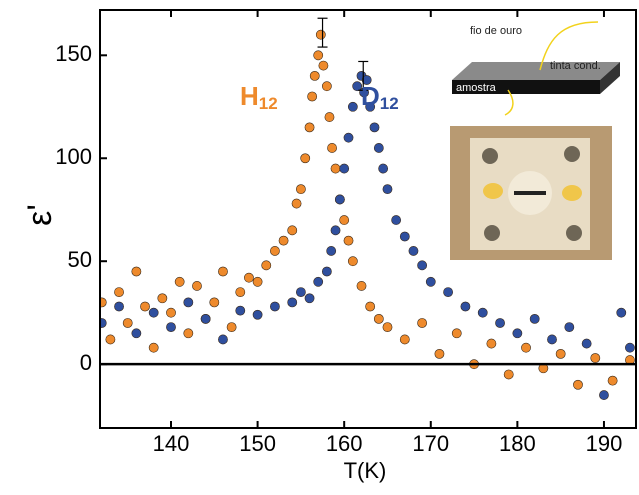 This screenshot has width=639, height=495. Describe the element at coordinates (517, 443) in the screenshot. I see `x-tick-label: 180` at that location.